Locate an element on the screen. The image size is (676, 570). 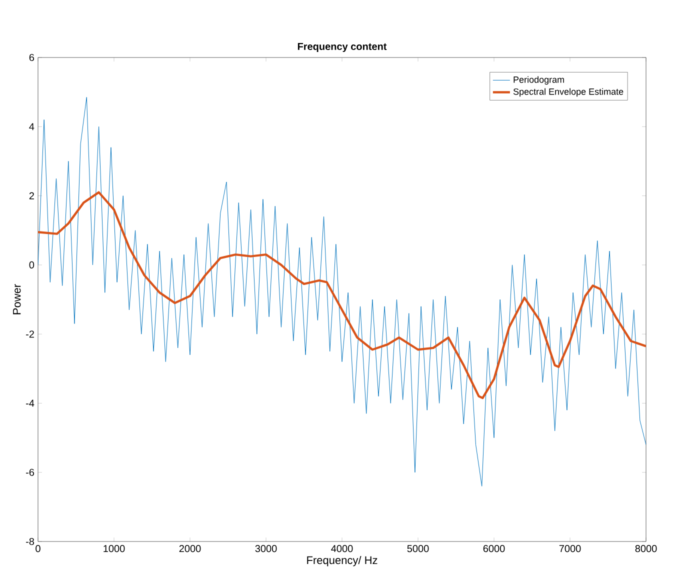
y-tick-label: 2 is located at coordinates (31, 196).